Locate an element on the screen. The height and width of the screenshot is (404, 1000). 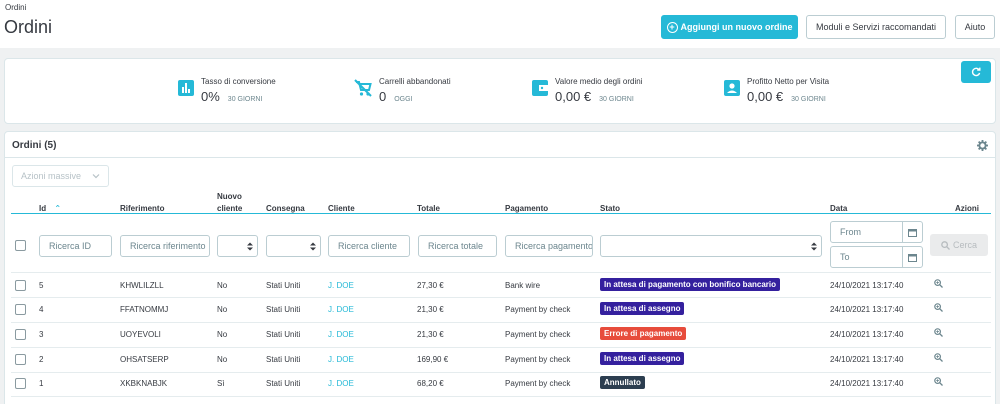
kpi-period: OGGI is located at coordinates (403, 99).